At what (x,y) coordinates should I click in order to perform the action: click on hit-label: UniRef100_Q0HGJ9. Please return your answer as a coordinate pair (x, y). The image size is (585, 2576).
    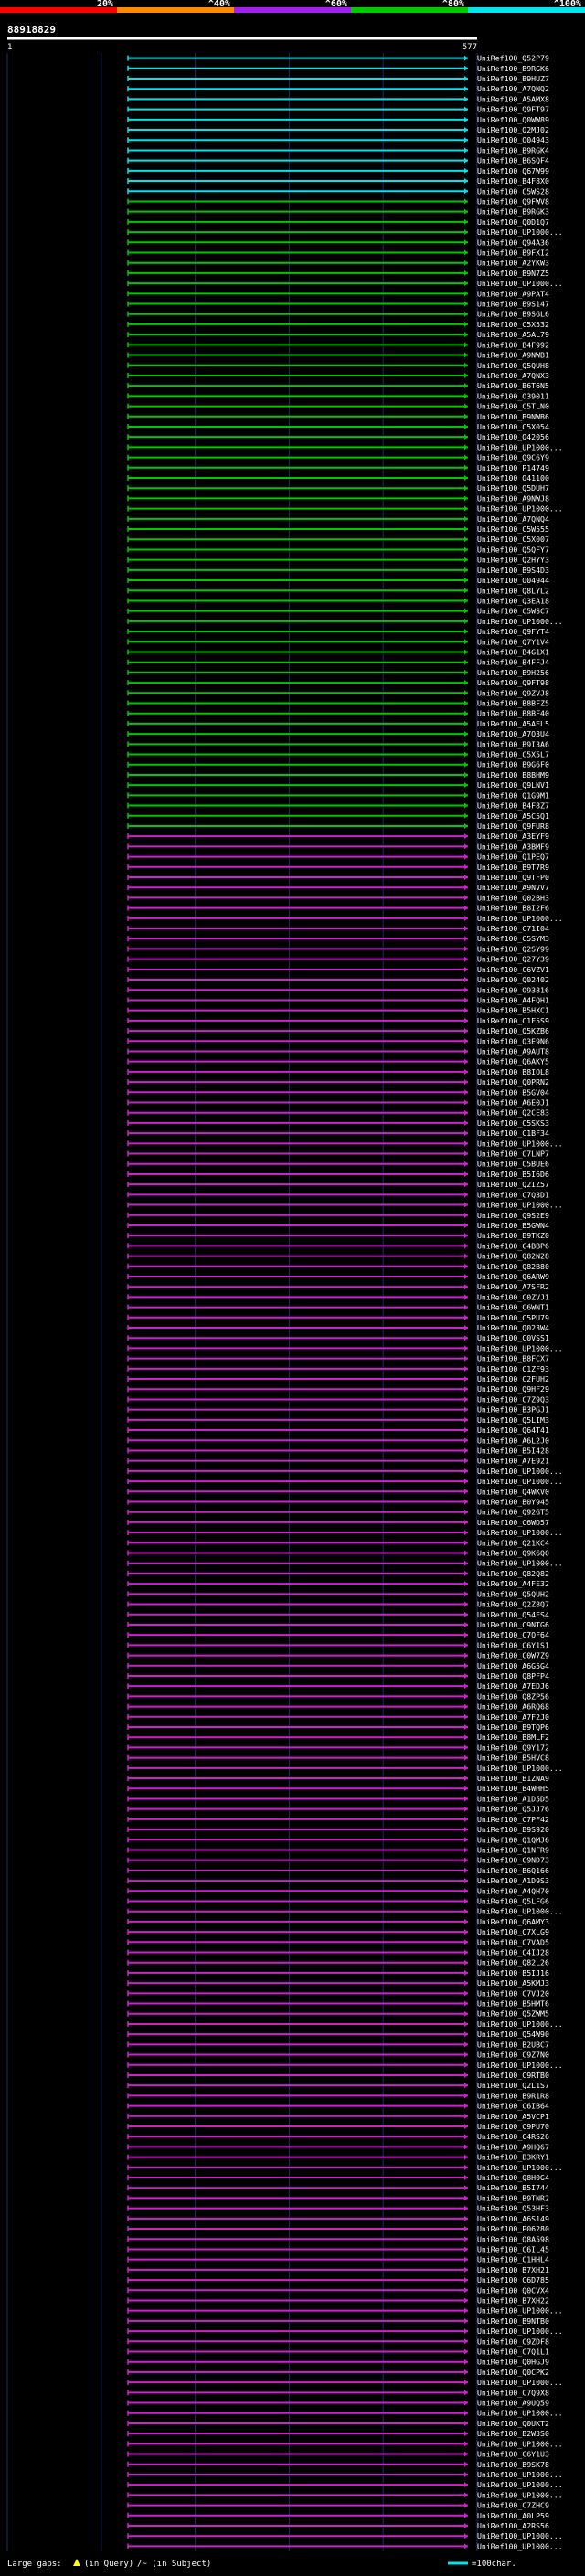
    Looking at the image, I should click on (513, 2362).